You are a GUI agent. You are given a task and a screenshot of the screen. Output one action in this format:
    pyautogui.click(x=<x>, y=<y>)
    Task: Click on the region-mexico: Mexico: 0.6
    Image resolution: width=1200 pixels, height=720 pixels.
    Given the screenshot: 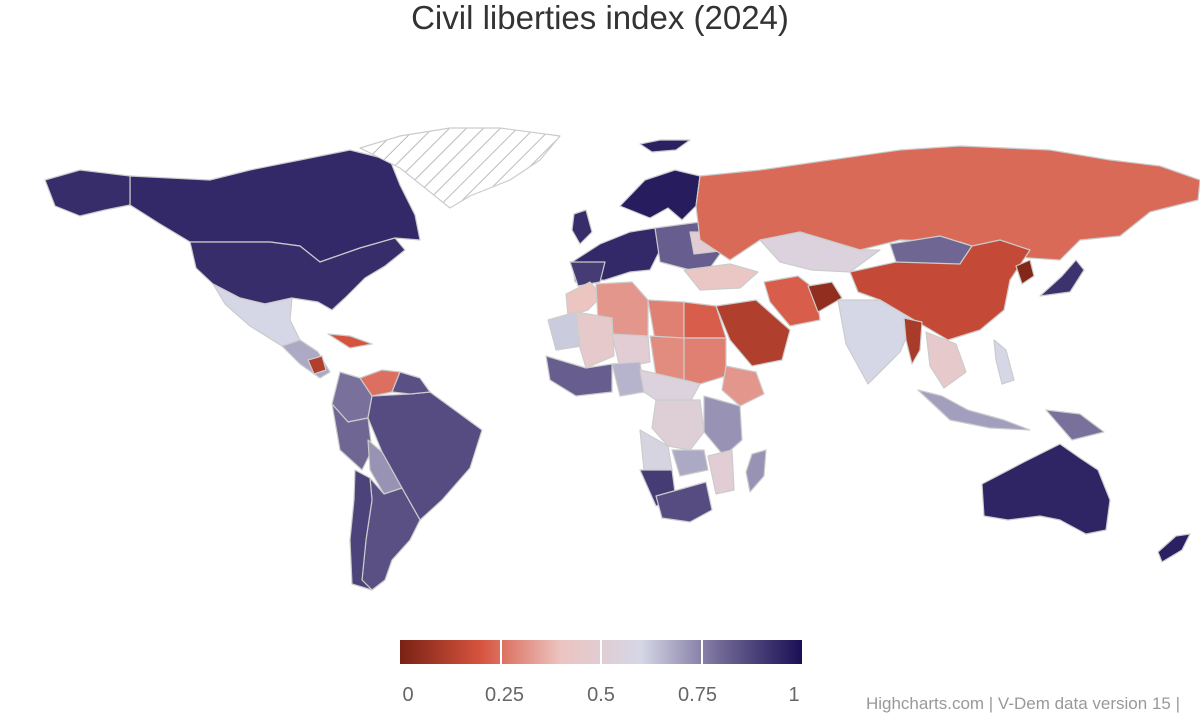 What is the action you would take?
    pyautogui.click(x=256, y=315)
    